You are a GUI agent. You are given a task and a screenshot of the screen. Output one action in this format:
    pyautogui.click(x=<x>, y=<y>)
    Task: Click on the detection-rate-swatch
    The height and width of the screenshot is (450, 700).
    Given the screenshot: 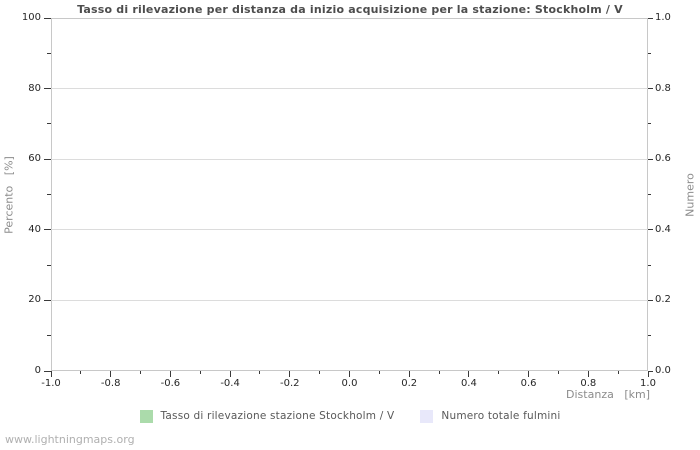 What is the action you would take?
    pyautogui.click(x=146, y=416)
    